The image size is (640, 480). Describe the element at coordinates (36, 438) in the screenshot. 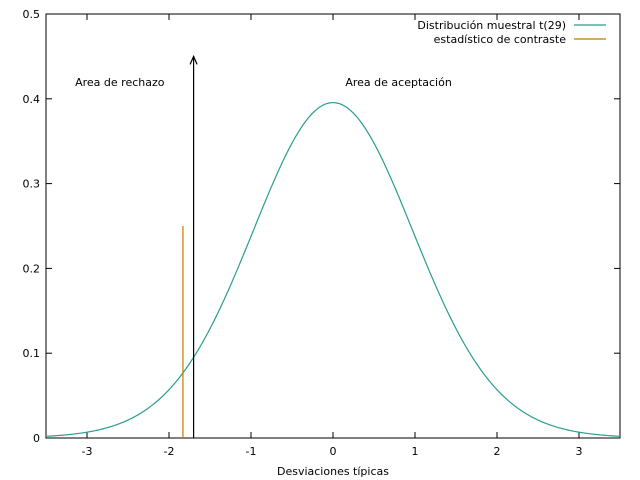

I see `y-tick-label: 0` at that location.